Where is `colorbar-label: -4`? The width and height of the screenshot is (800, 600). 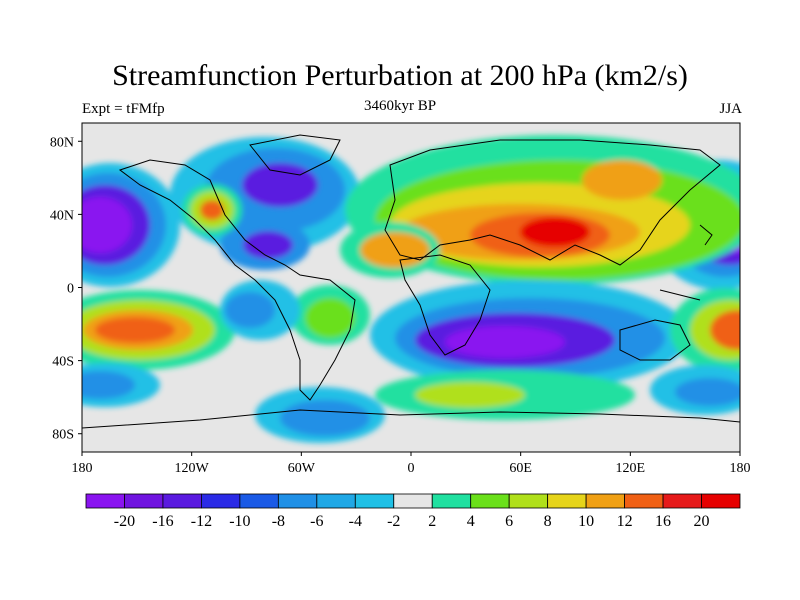 colorbar-label: -4 is located at coordinates (355, 521).